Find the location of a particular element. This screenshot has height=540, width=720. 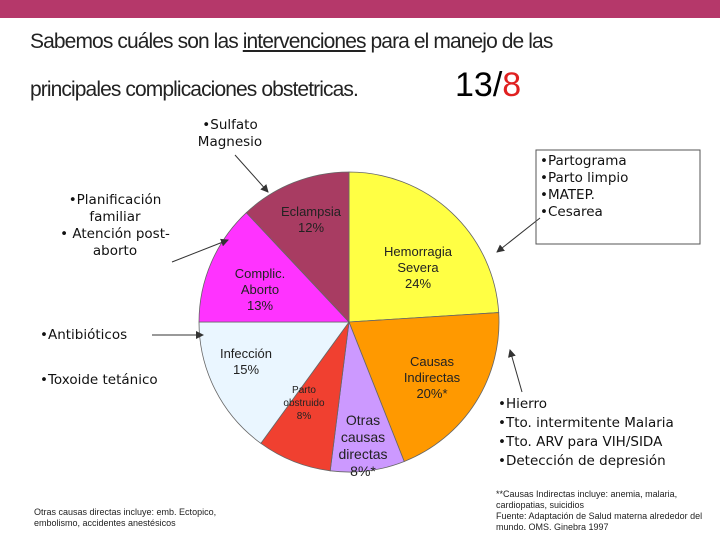

title-line-2: principales complicaciones obstetricas. is located at coordinates (194, 90).